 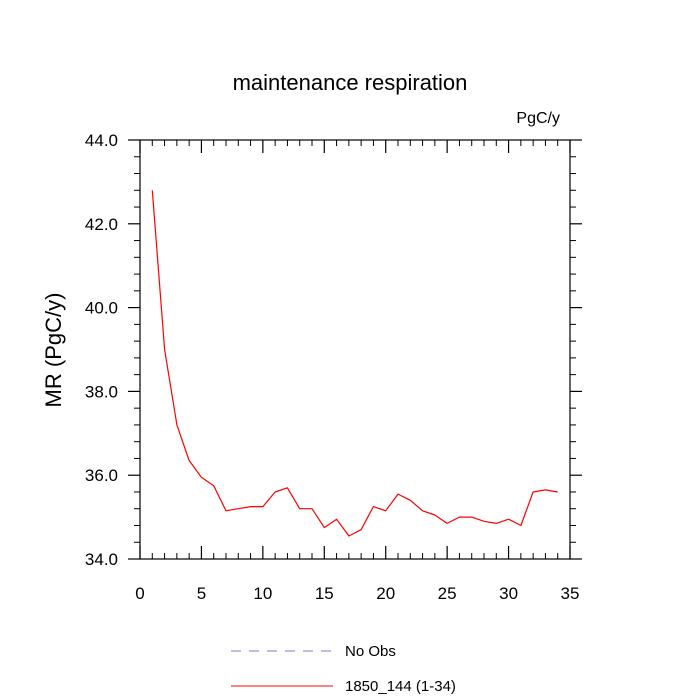 I want to click on x-tick-label: 10, so click(x=262, y=593).